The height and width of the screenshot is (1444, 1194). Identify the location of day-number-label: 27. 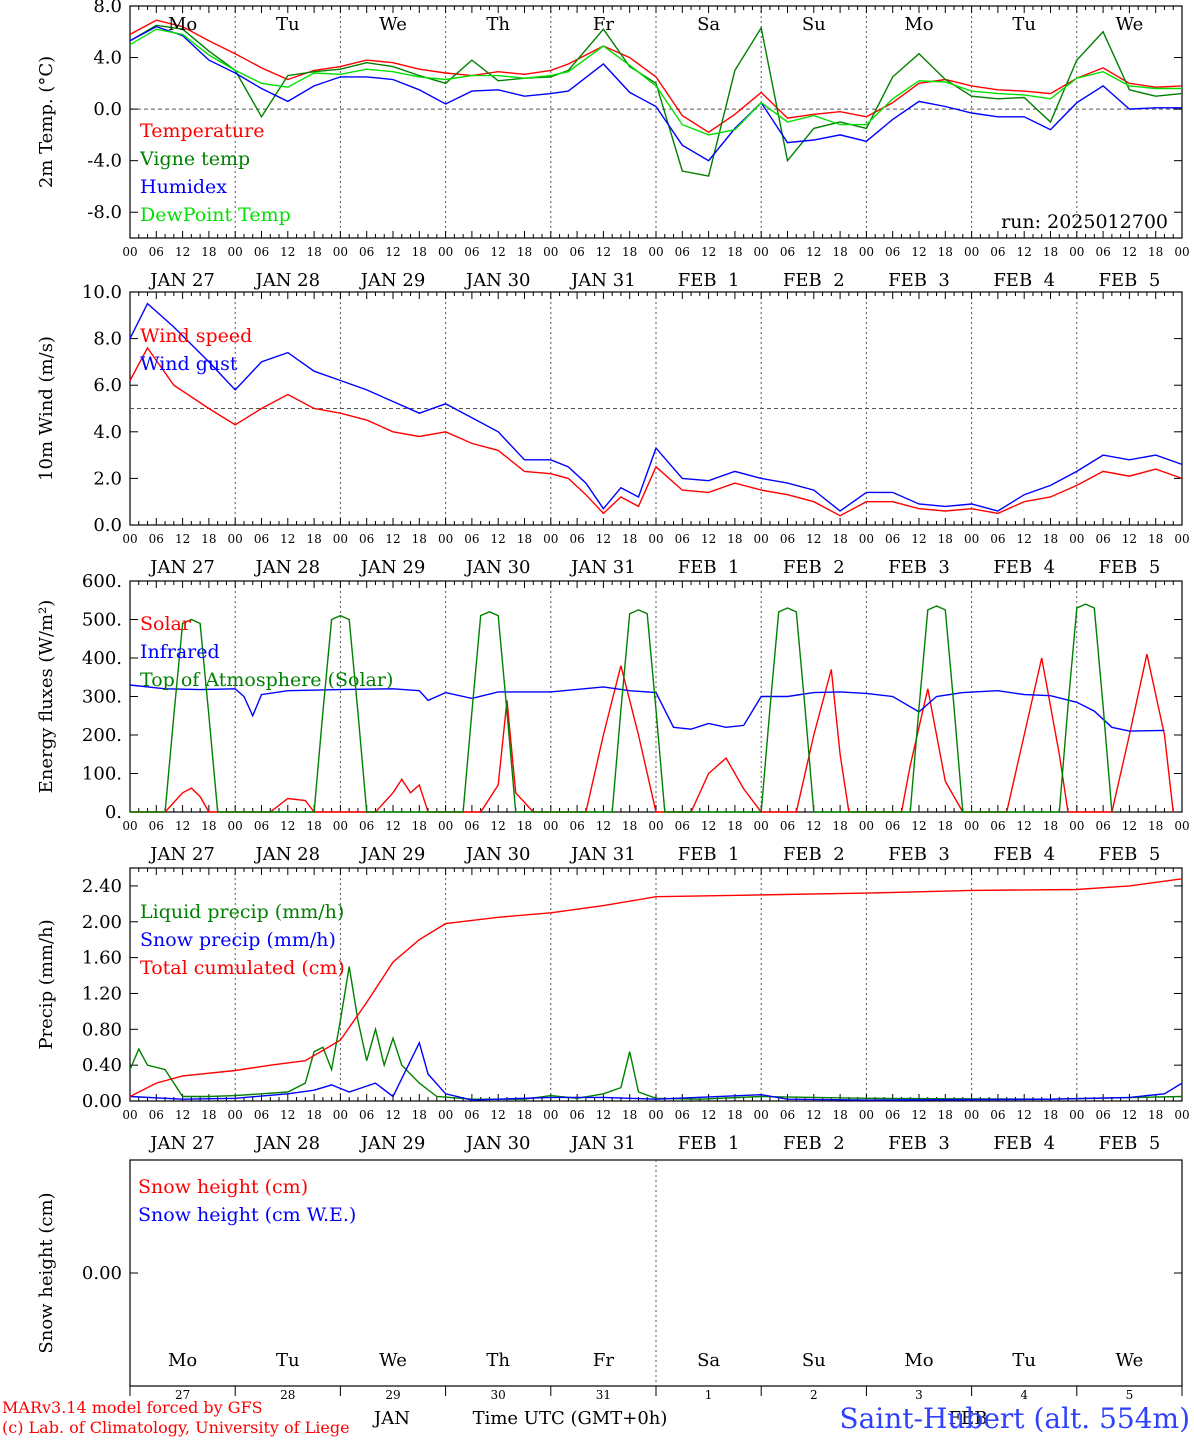
(182, 1395).